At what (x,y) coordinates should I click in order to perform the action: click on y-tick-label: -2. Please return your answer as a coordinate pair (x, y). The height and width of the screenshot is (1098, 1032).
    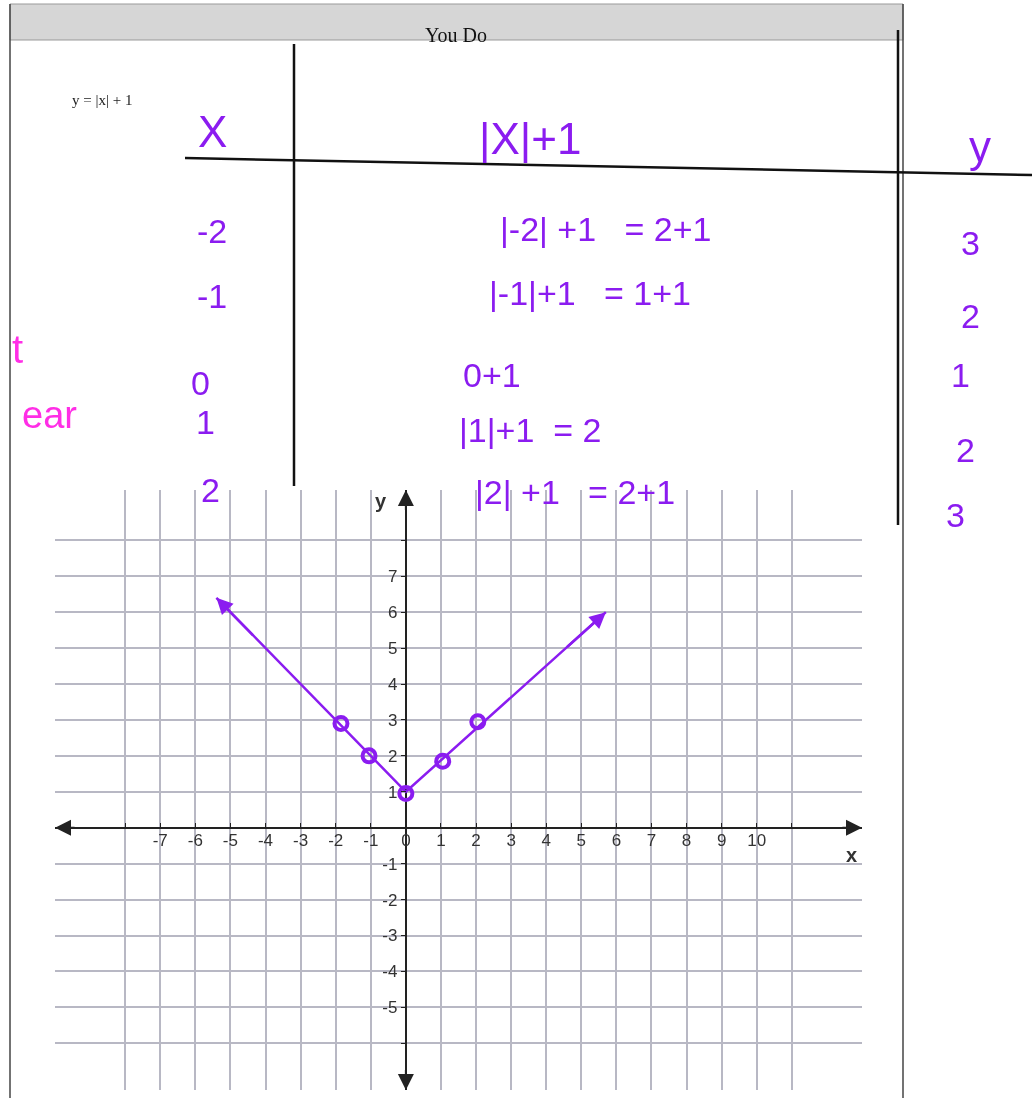
    Looking at the image, I should click on (390, 900).